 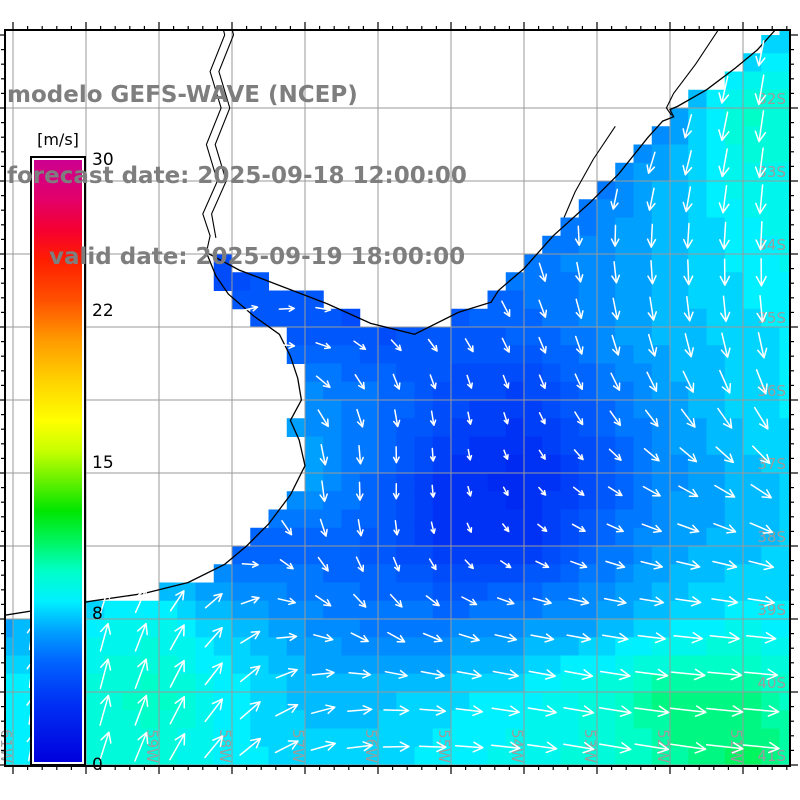 I want to click on colorbar-gradient, so click(x=58, y=461).